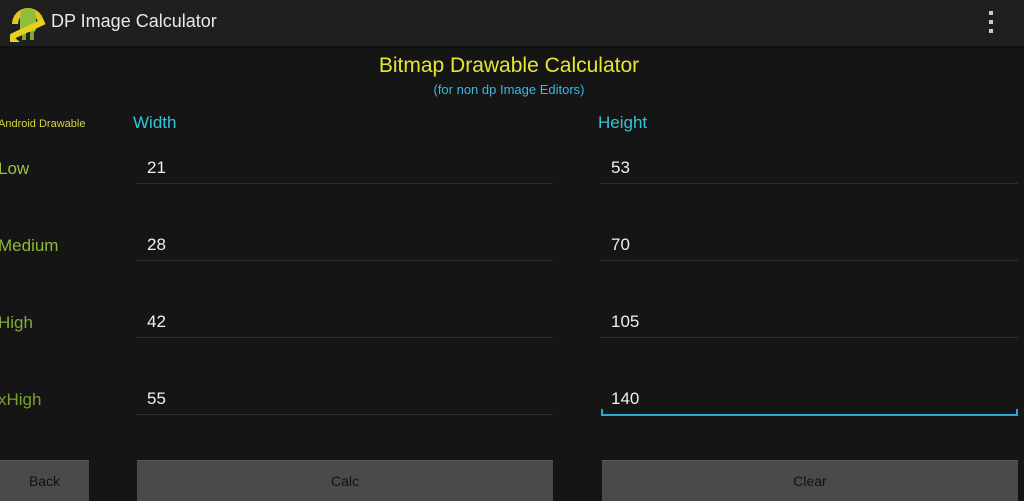  What do you see at coordinates (21, 399) in the screenshot?
I see `row-label-xhigh: xHigh` at bounding box center [21, 399].